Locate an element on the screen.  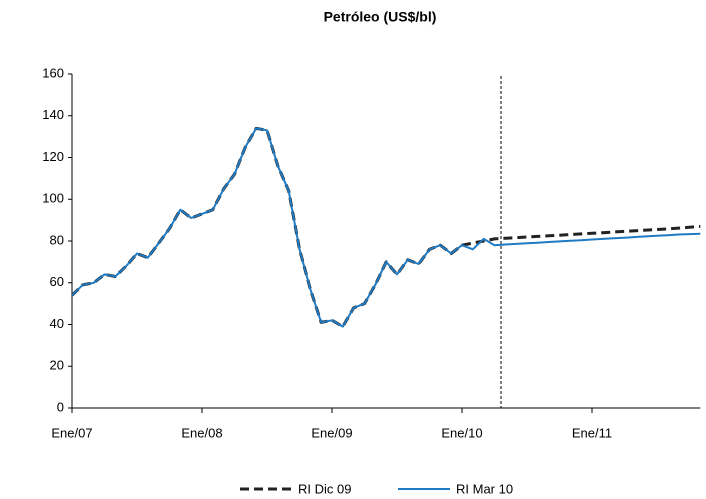
legend-label: RI Dic 09 is located at coordinates (324, 488).